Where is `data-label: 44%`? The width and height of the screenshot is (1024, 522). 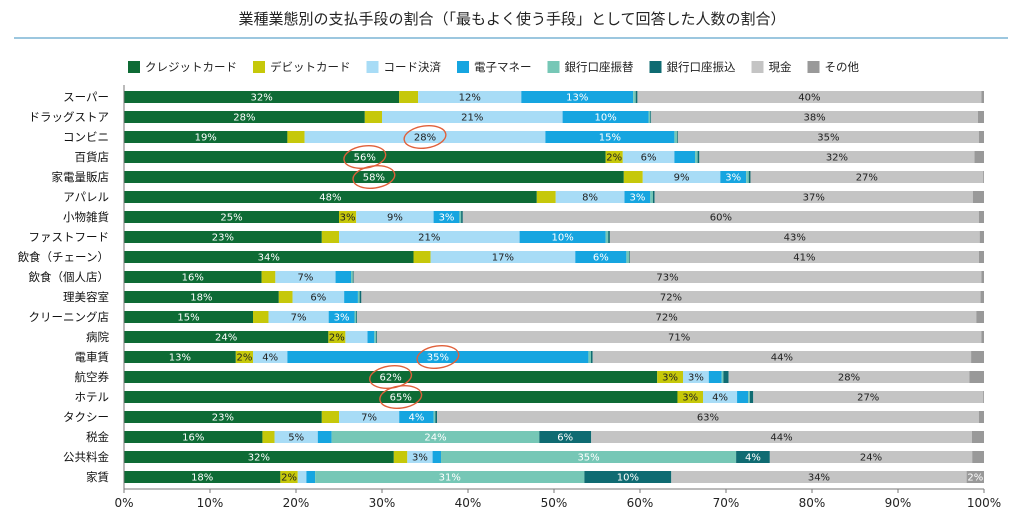 data-label: 44% is located at coordinates (781, 438).